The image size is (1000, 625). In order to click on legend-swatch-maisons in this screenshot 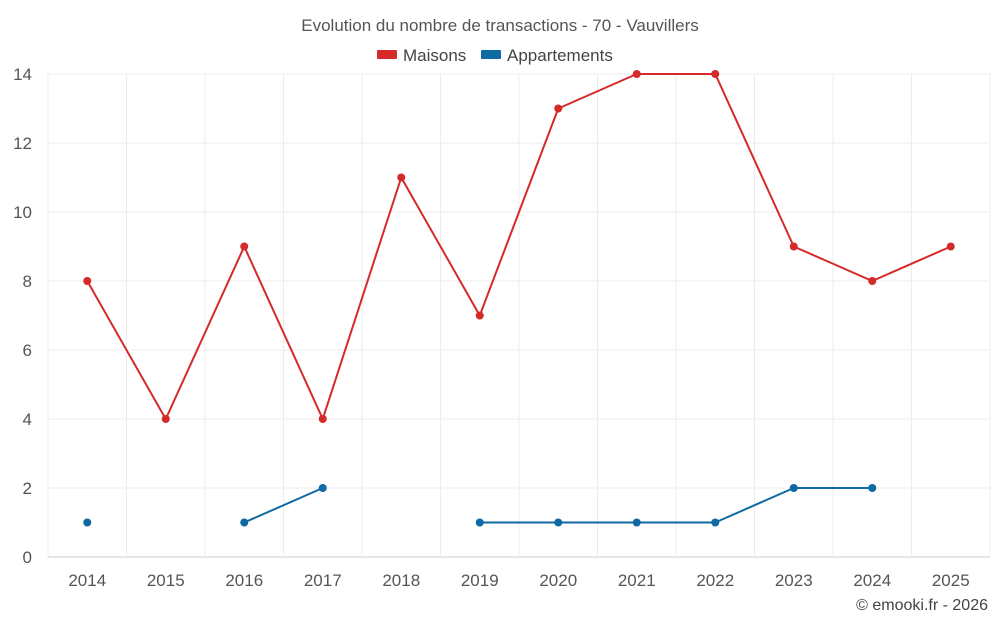, I will do `click(387, 54)`.